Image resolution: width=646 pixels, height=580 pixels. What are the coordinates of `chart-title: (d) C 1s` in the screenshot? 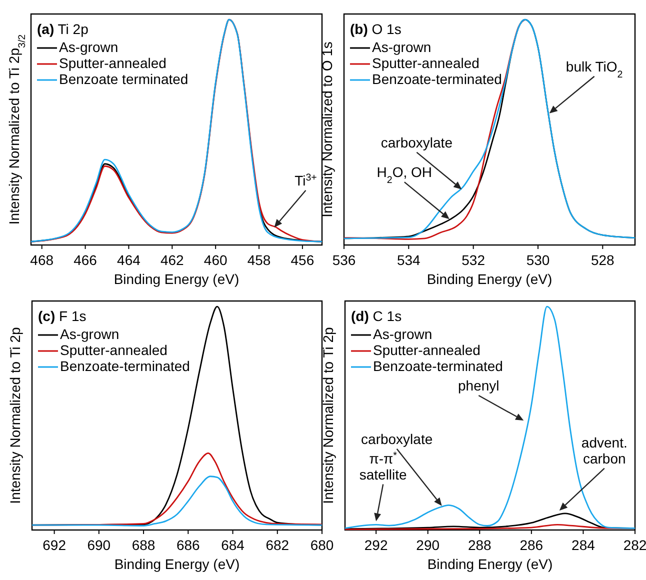 It's located at (376, 316).